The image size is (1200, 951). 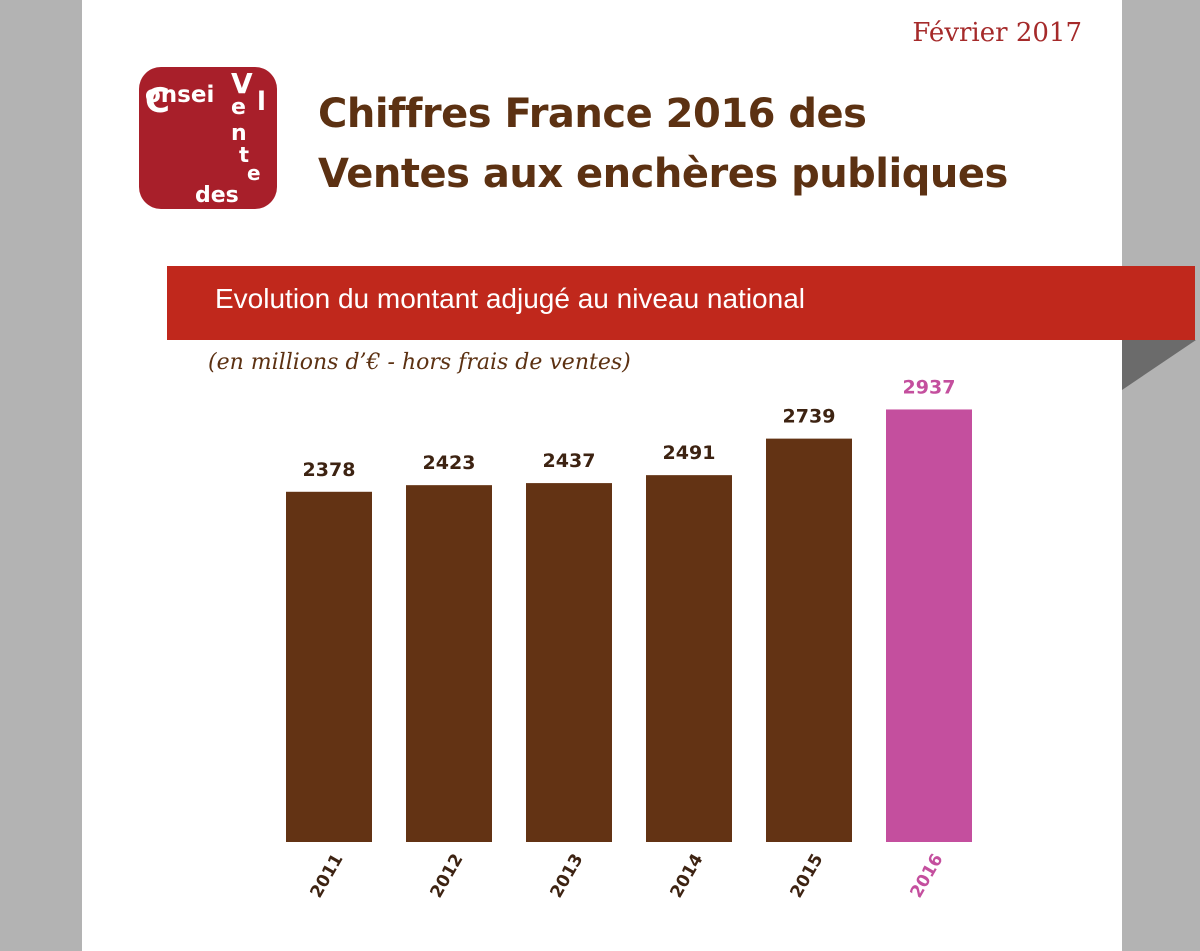 What do you see at coordinates (809, 640) in the screenshot?
I see `bar-2015` at bounding box center [809, 640].